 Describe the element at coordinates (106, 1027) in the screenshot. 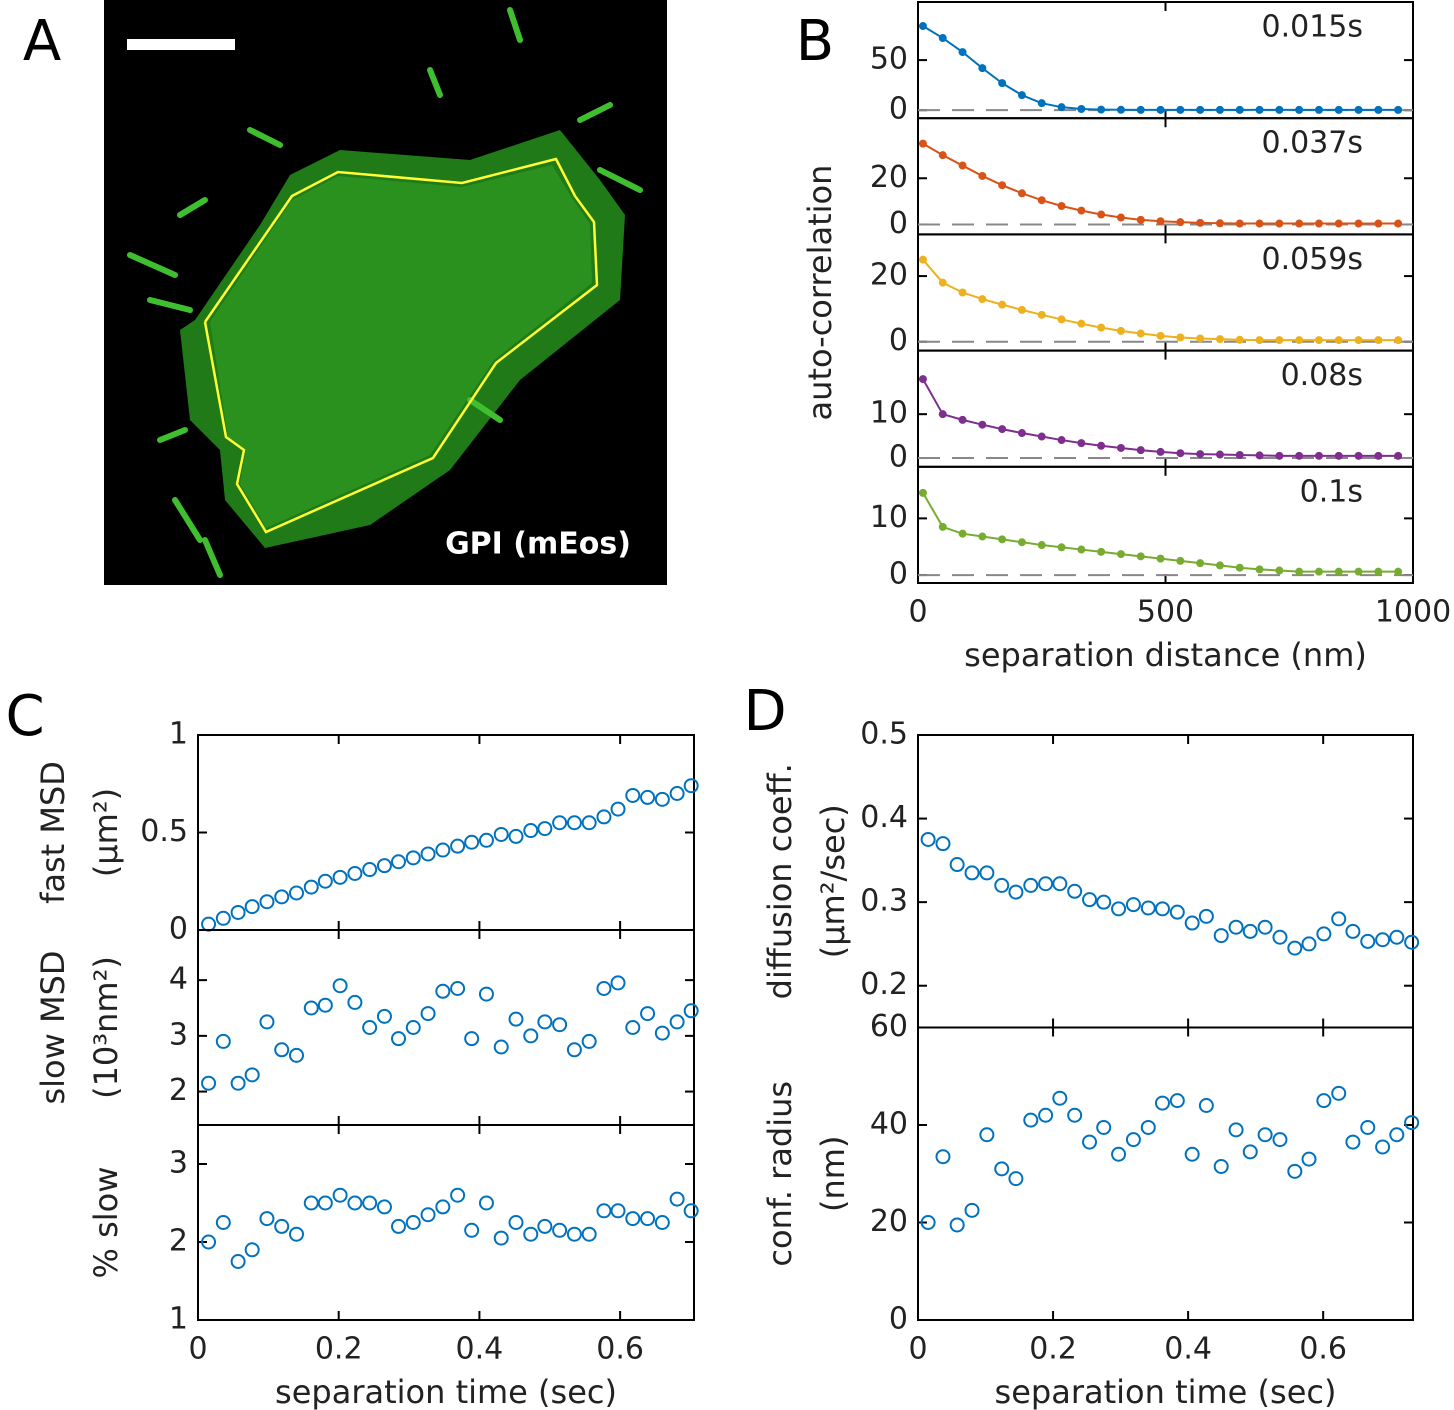

I see `y-axis-label: (10³nm²)` at that location.